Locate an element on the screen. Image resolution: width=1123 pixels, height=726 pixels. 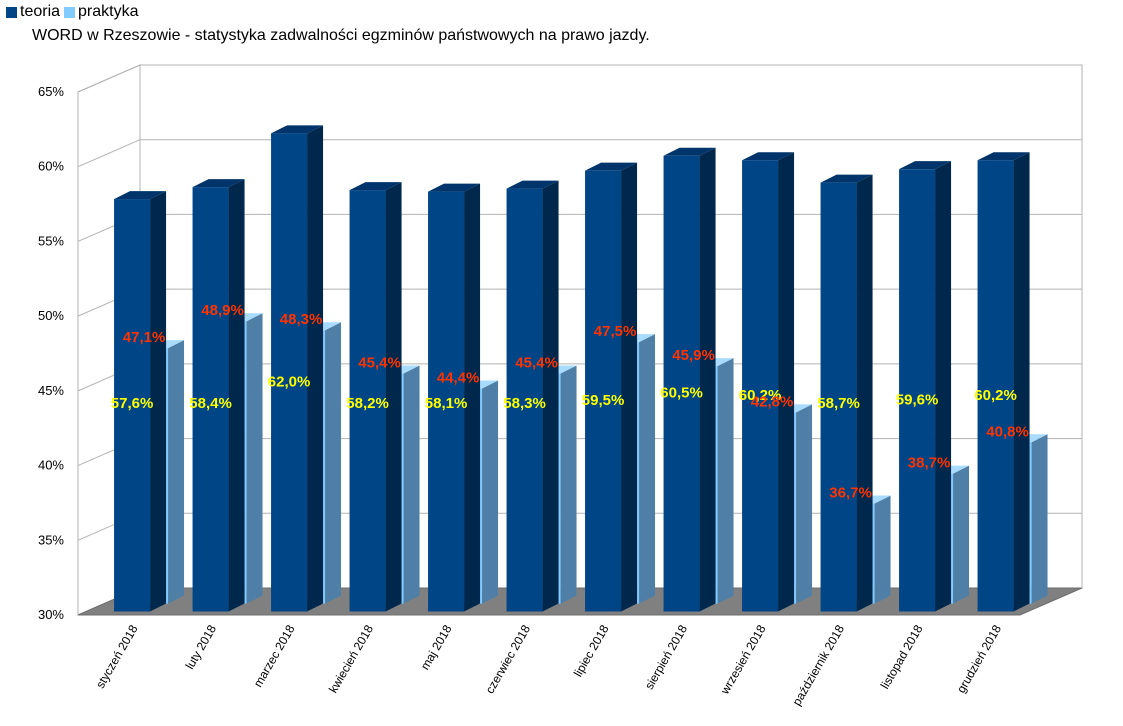
x-tick-label: grudzień 2018 is located at coordinates (979, 658).